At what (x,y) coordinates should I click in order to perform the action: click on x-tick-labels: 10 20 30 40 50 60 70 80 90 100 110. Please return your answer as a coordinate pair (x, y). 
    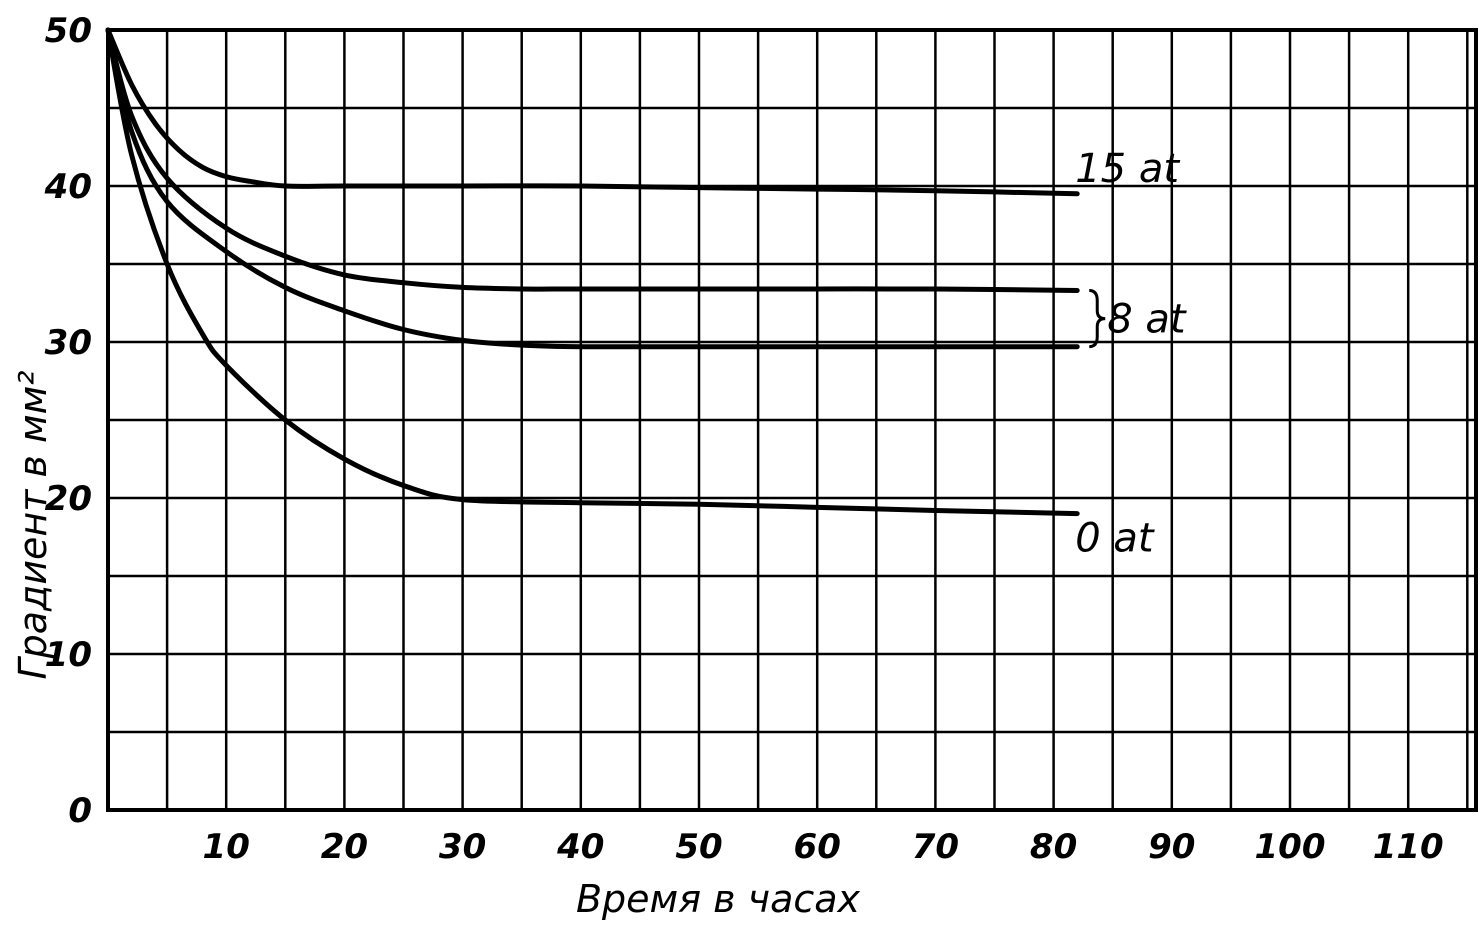
    Looking at the image, I should click on (823, 847).